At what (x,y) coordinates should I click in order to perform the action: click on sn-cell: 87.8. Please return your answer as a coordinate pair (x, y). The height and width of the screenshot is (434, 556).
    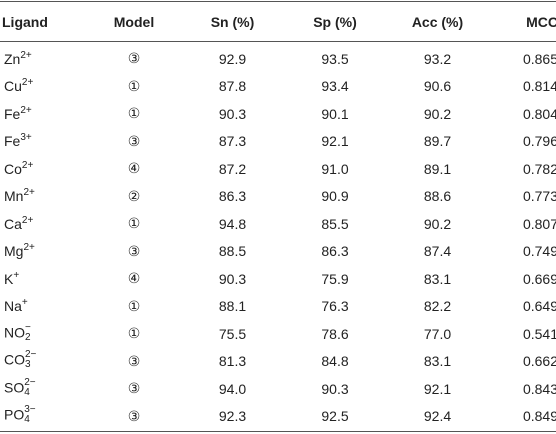
    Looking at the image, I should click on (232, 86).